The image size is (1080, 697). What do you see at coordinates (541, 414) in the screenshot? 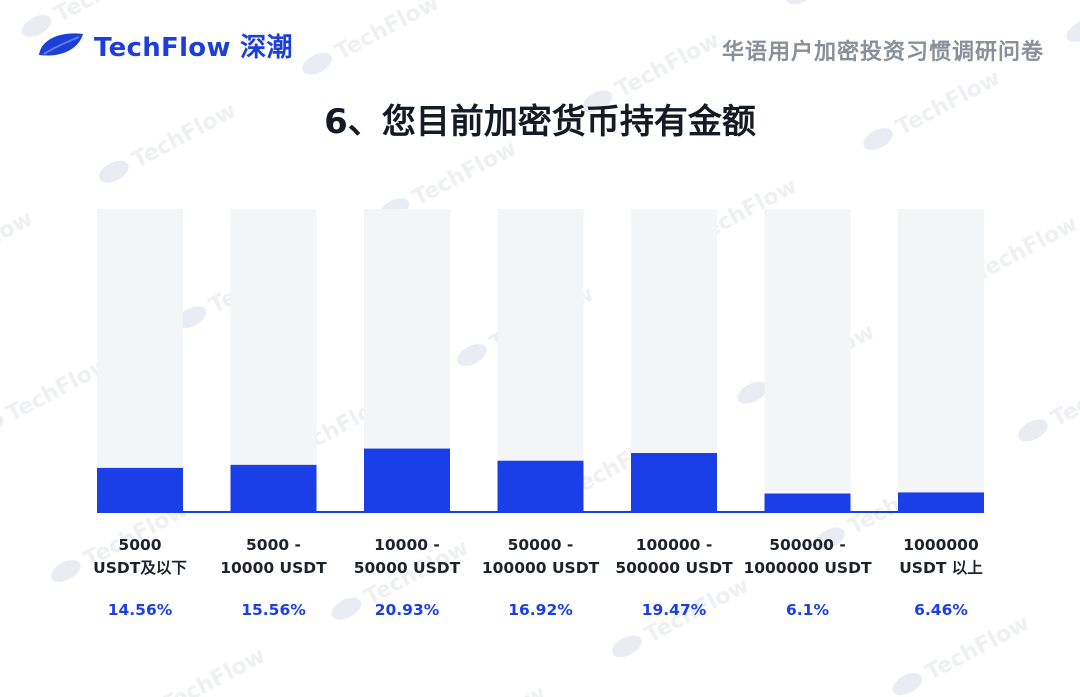
I see `bar-group: 50000 -100000 USDT 16.92%` at bounding box center [541, 414].